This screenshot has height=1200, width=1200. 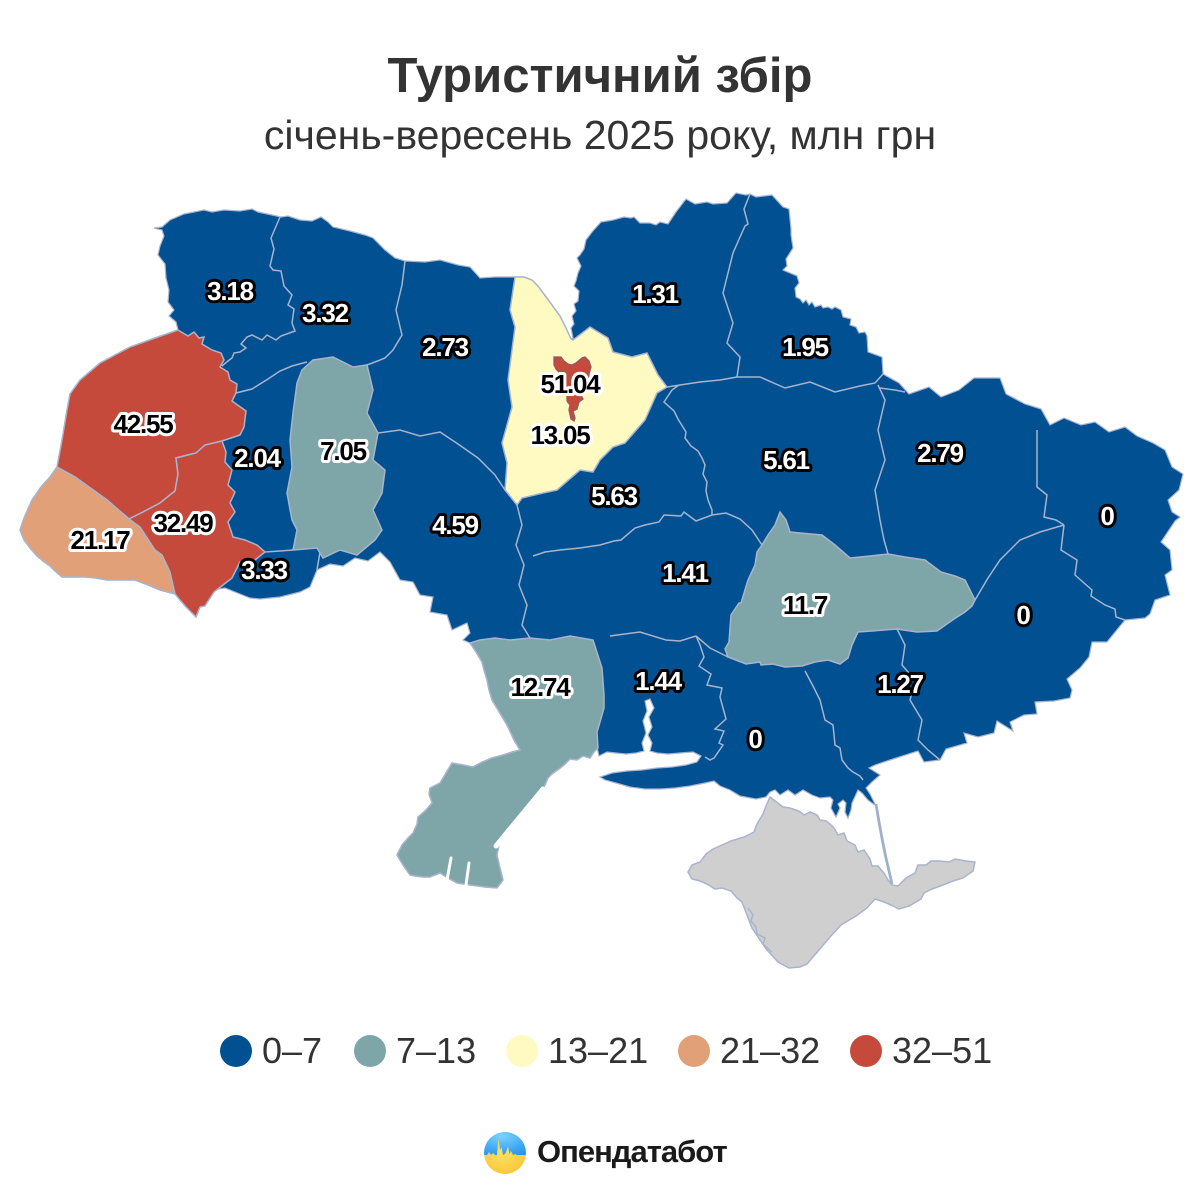 What do you see at coordinates (445, 347) in the screenshot?
I see `svg-text: 2.73` at bounding box center [445, 347].